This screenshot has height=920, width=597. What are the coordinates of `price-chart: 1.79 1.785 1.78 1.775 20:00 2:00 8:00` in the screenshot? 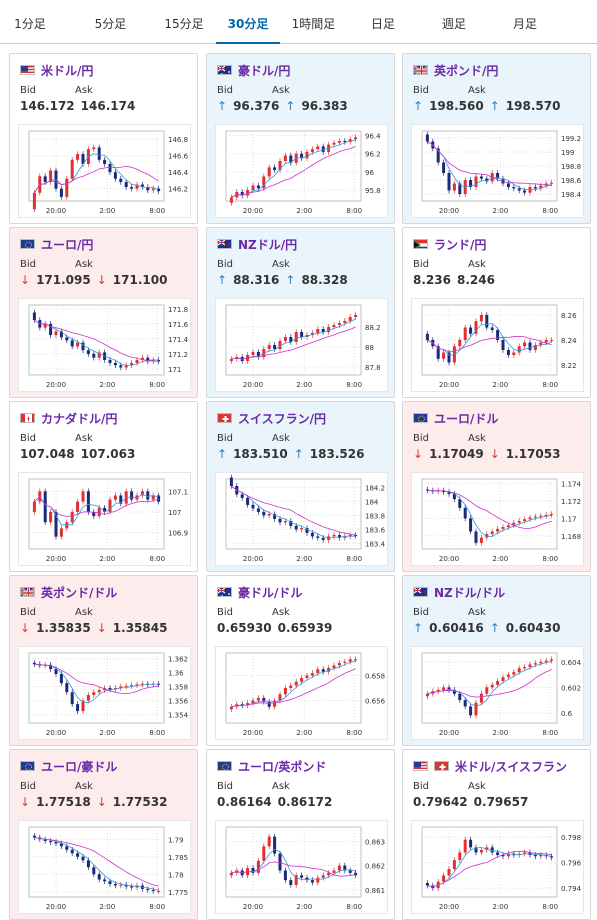 It's located at (104, 867).